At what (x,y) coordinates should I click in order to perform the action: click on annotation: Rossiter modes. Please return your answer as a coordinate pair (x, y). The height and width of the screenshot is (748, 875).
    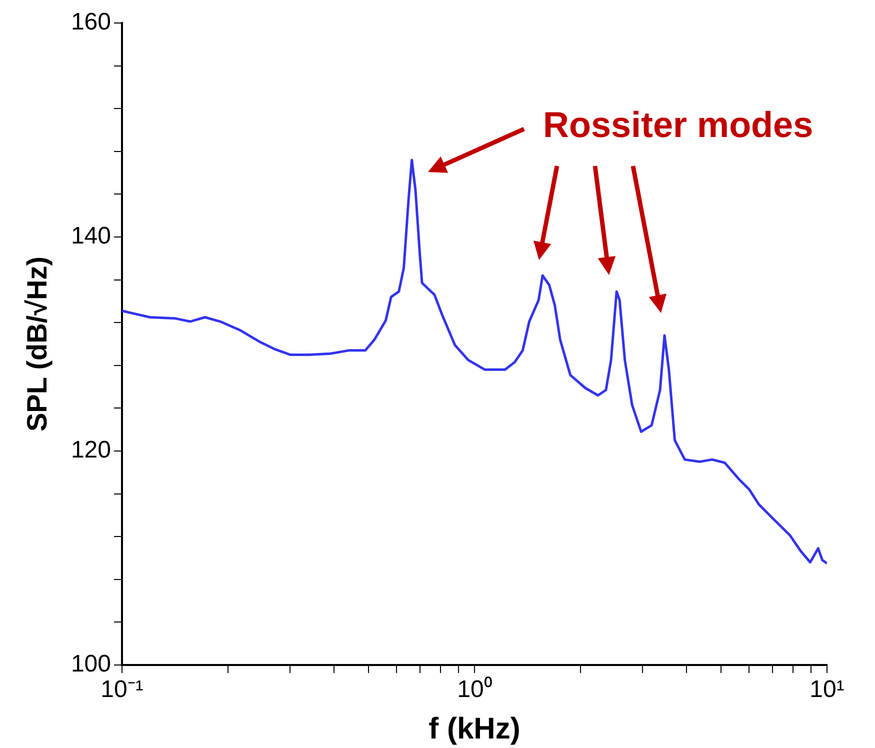
    Looking at the image, I should click on (678, 125).